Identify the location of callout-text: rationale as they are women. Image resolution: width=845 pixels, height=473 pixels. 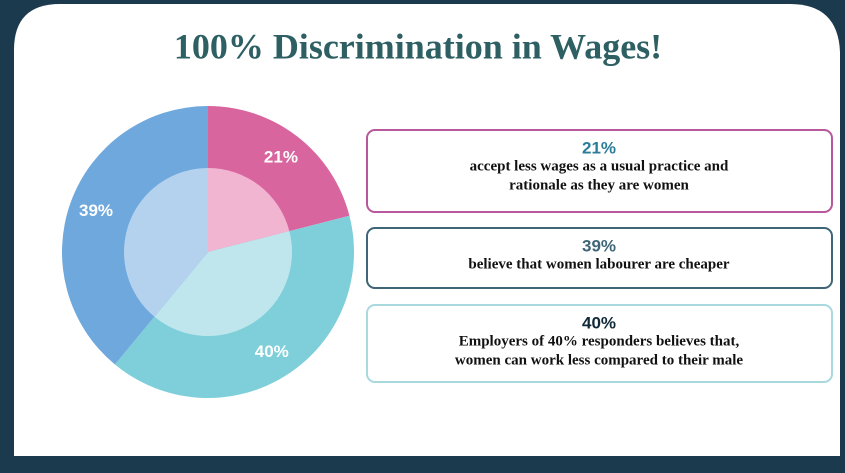
(599, 185).